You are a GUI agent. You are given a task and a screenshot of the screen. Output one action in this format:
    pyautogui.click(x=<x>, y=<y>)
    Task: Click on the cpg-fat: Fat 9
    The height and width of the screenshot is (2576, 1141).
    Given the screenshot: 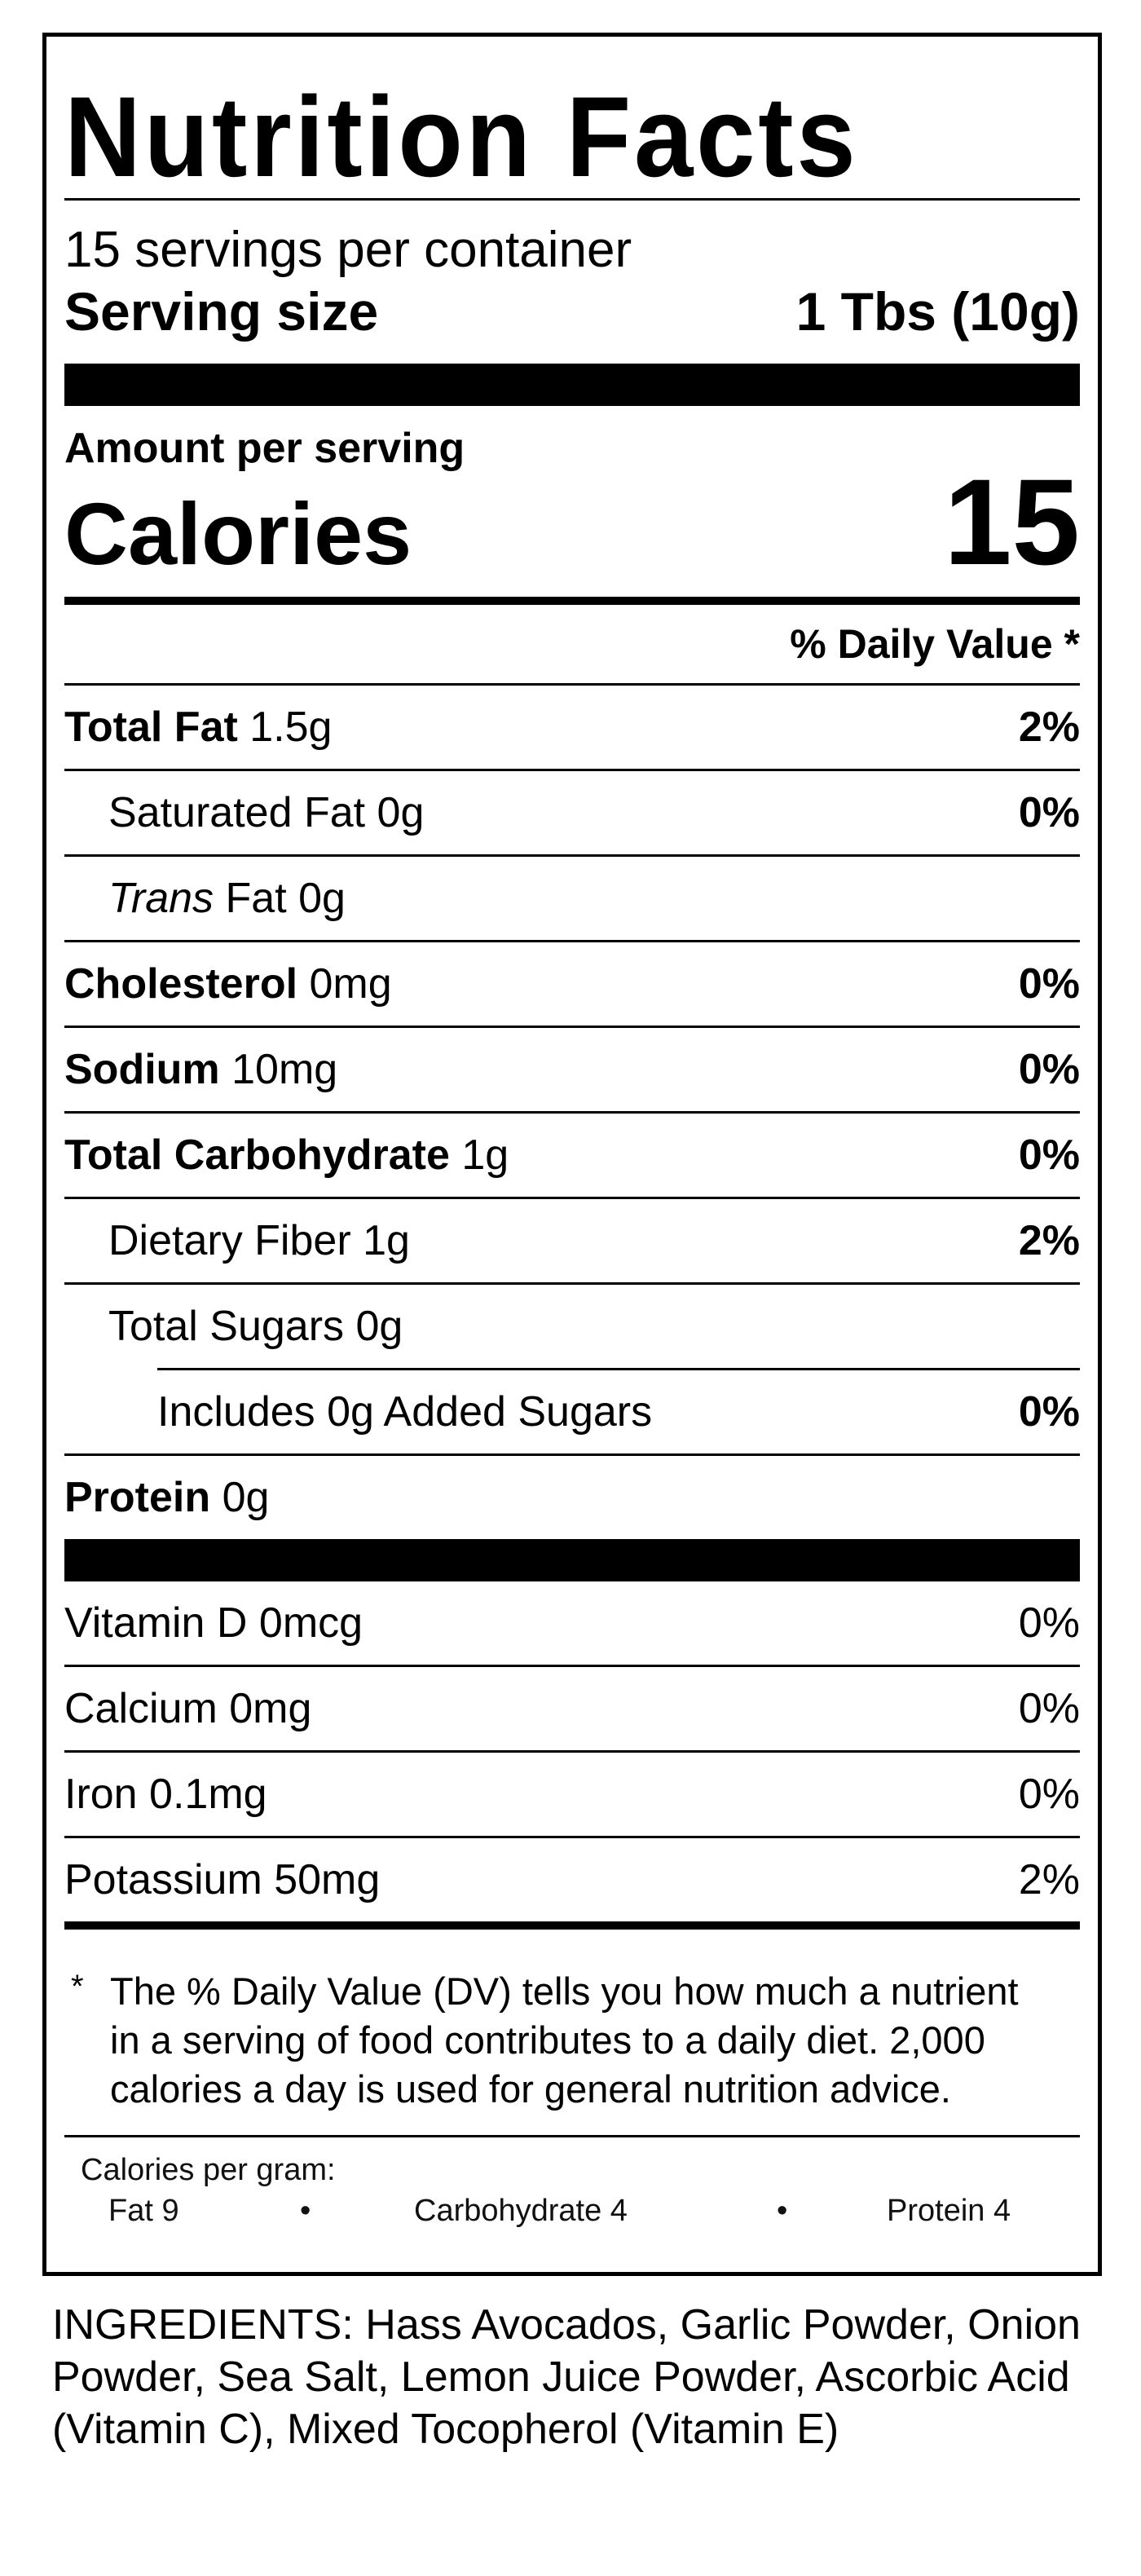 What is the action you would take?
    pyautogui.click(x=143, y=2211)
    